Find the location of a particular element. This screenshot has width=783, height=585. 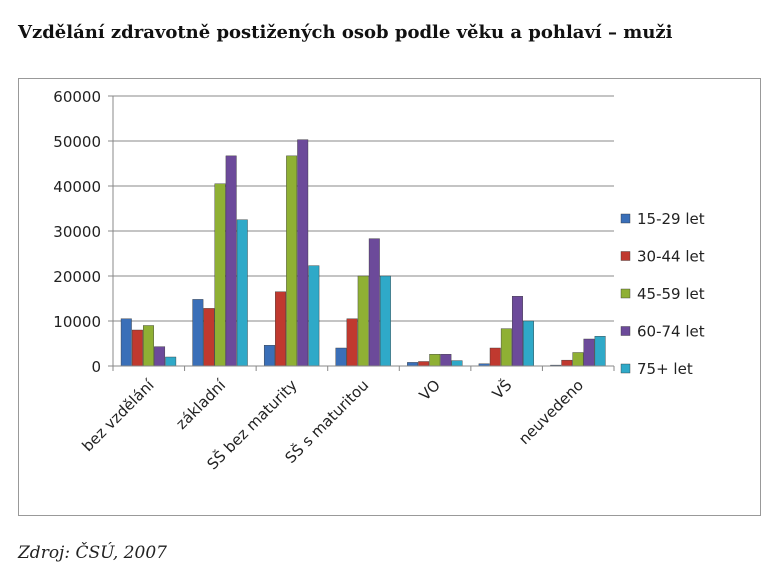

x-tick-label: neuvedeno is located at coordinates (551, 412).